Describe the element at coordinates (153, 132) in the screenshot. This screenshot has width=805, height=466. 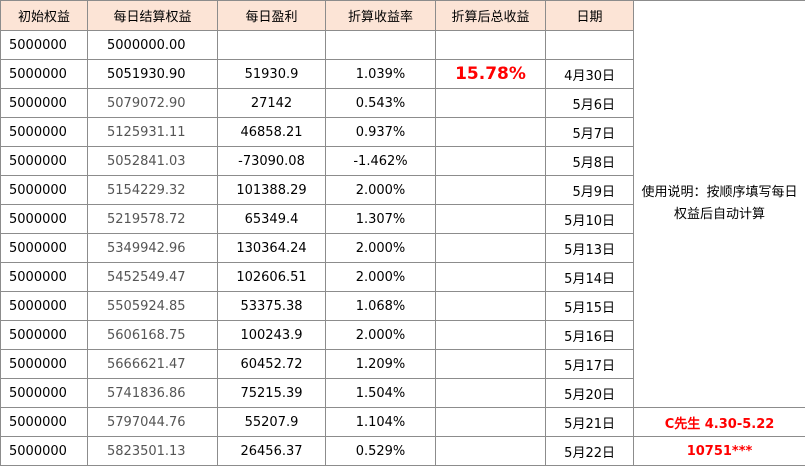
I see `cell: 5125931.11` at that location.